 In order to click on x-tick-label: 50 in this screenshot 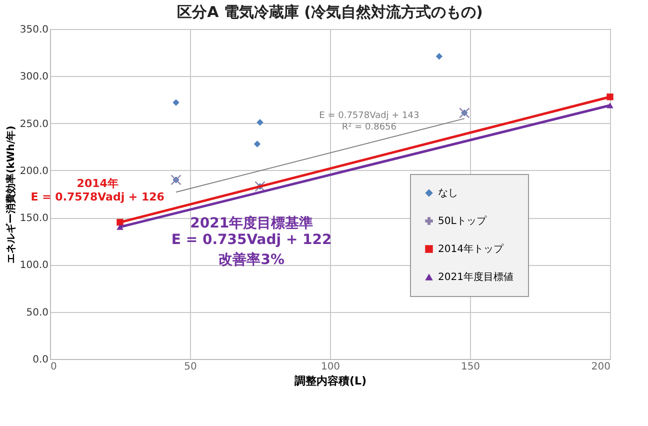, I will do `click(190, 367)`.